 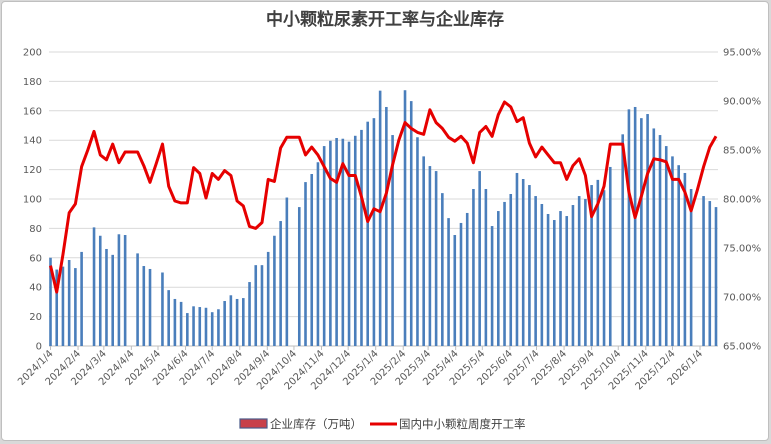 What do you see at coordinates (32, 200) in the screenshot?
I see `y-left-tick-label: 100` at bounding box center [32, 200].